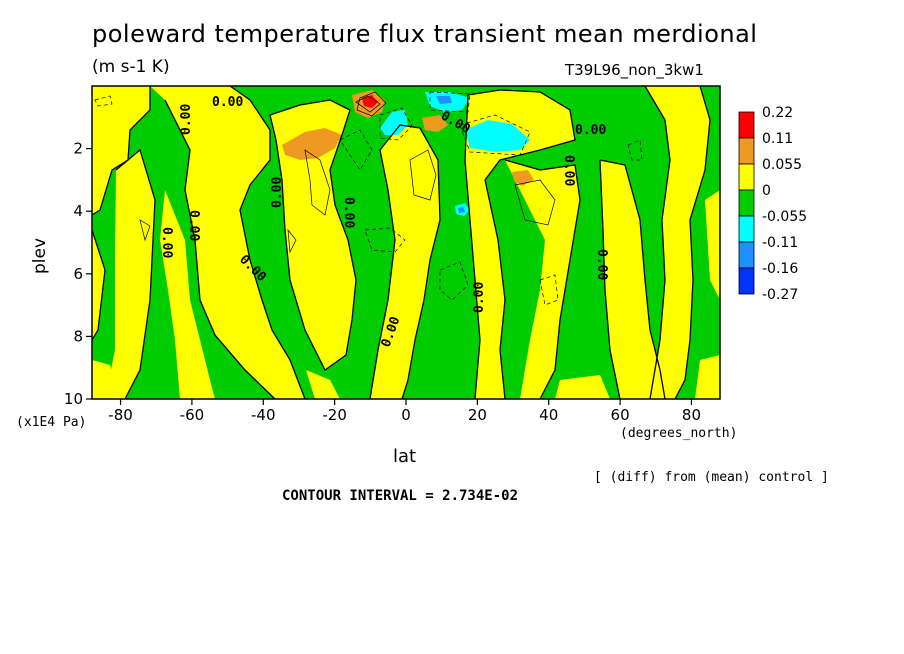 This screenshot has width=904, height=654. Describe the element at coordinates (691, 415) in the screenshot. I see `x-tick-label: 80` at that location.